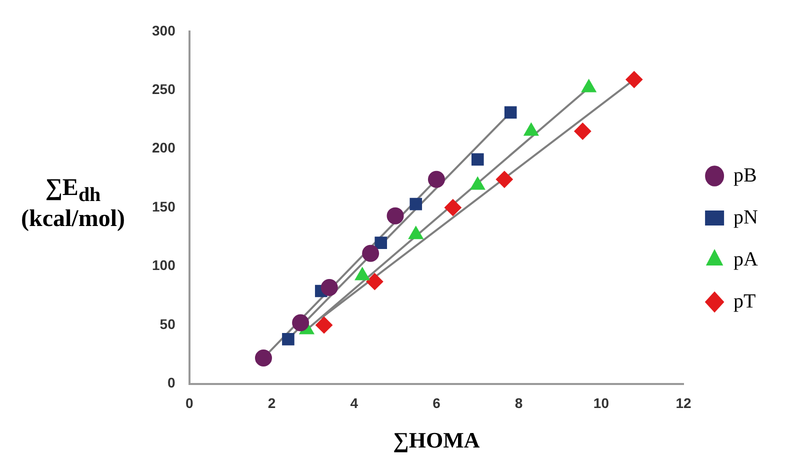 The height and width of the screenshot is (468, 792). Describe the element at coordinates (168, 324) in the screenshot. I see `y-tick-label: 50` at that location.